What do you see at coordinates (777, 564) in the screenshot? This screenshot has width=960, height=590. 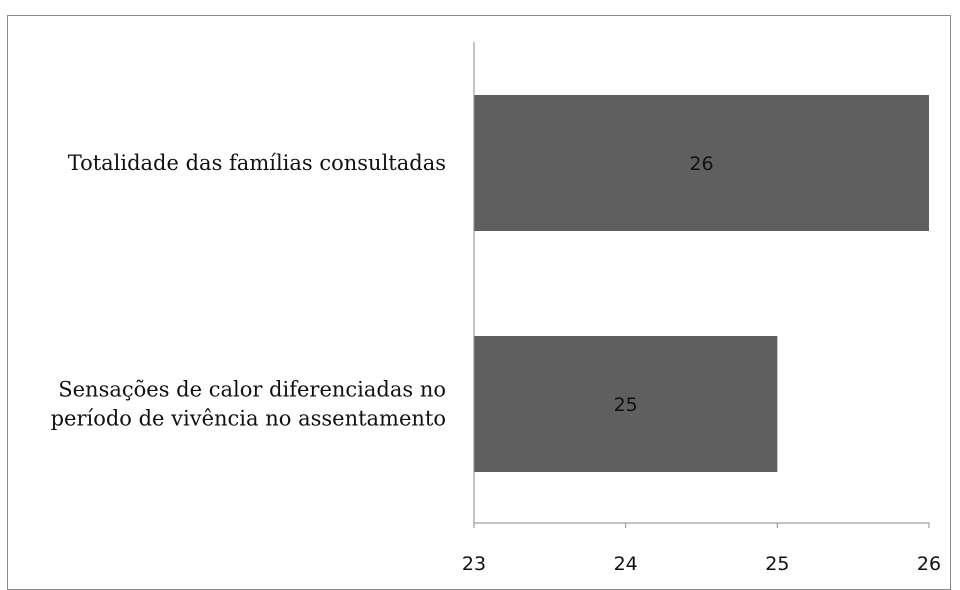 I see `x-tick-label-25: 25` at bounding box center [777, 564].